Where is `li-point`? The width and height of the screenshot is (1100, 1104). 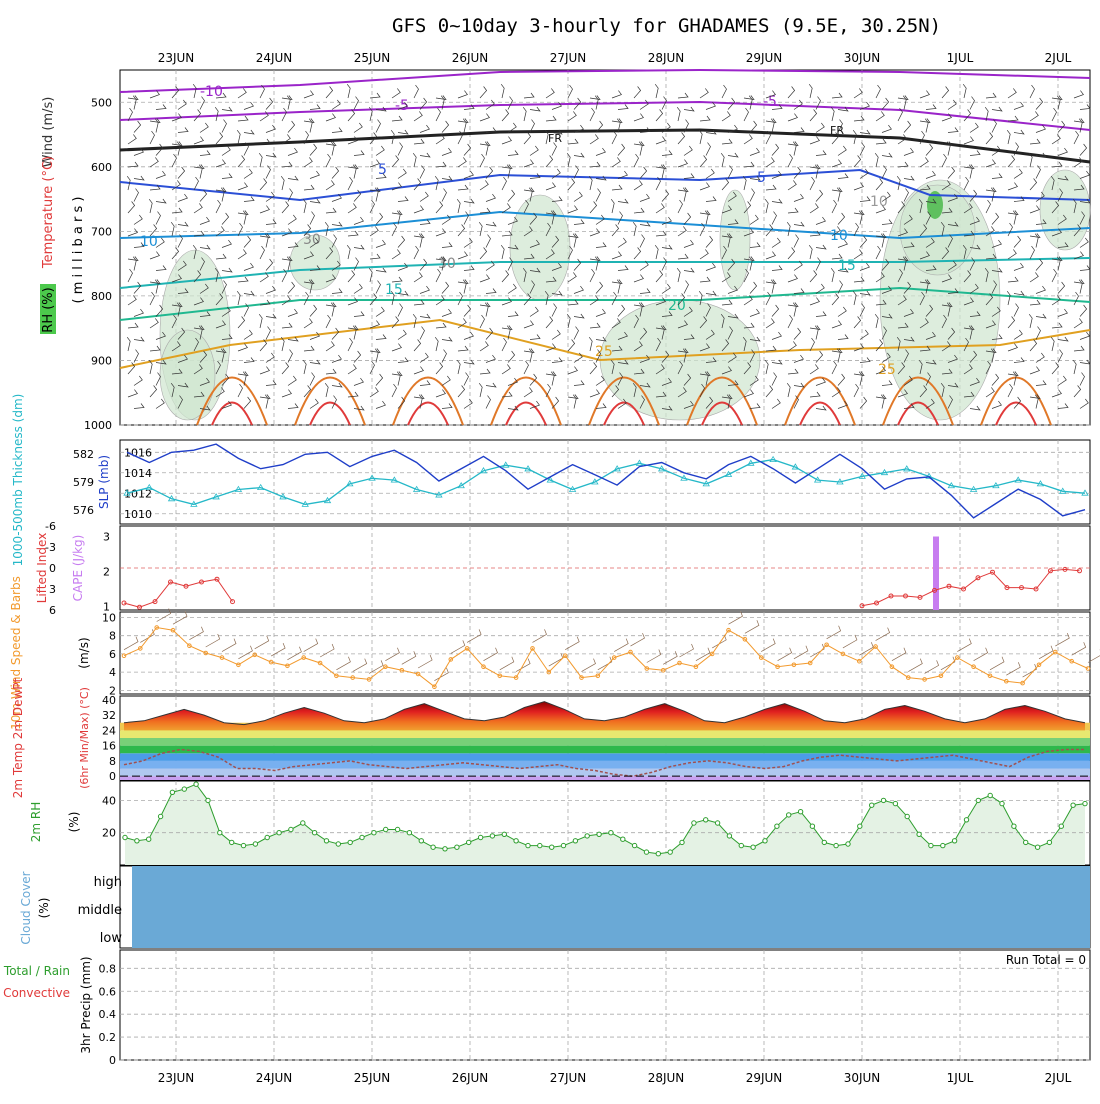 li-point is located at coordinates (201, 582).